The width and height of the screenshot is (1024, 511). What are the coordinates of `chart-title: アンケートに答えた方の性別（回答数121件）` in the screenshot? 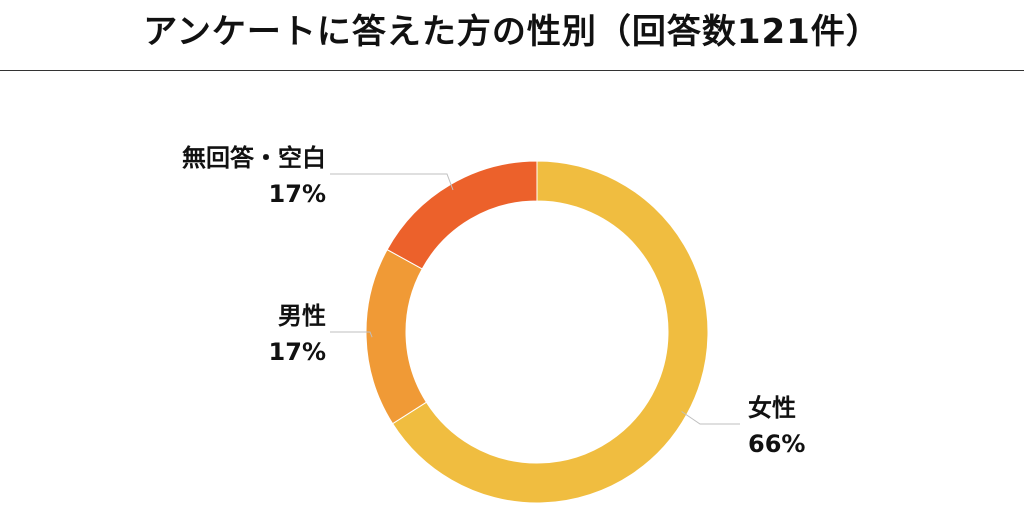 It's located at (512, 32).